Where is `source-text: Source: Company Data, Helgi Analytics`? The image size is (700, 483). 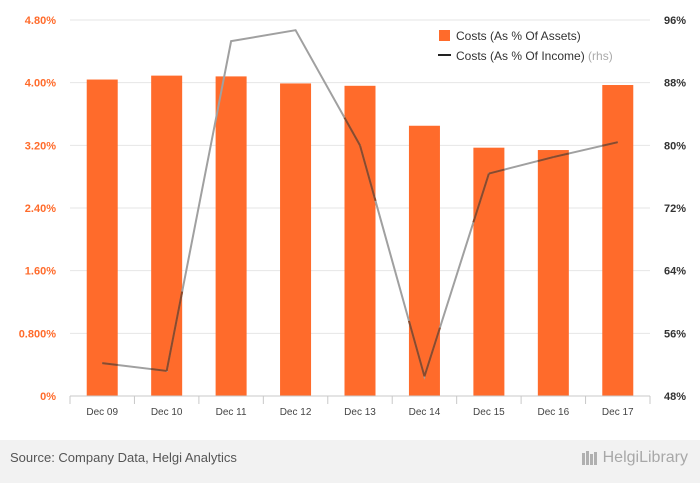
source-text: Source: Company Data, Helgi Analytics is located at coordinates (123, 457).